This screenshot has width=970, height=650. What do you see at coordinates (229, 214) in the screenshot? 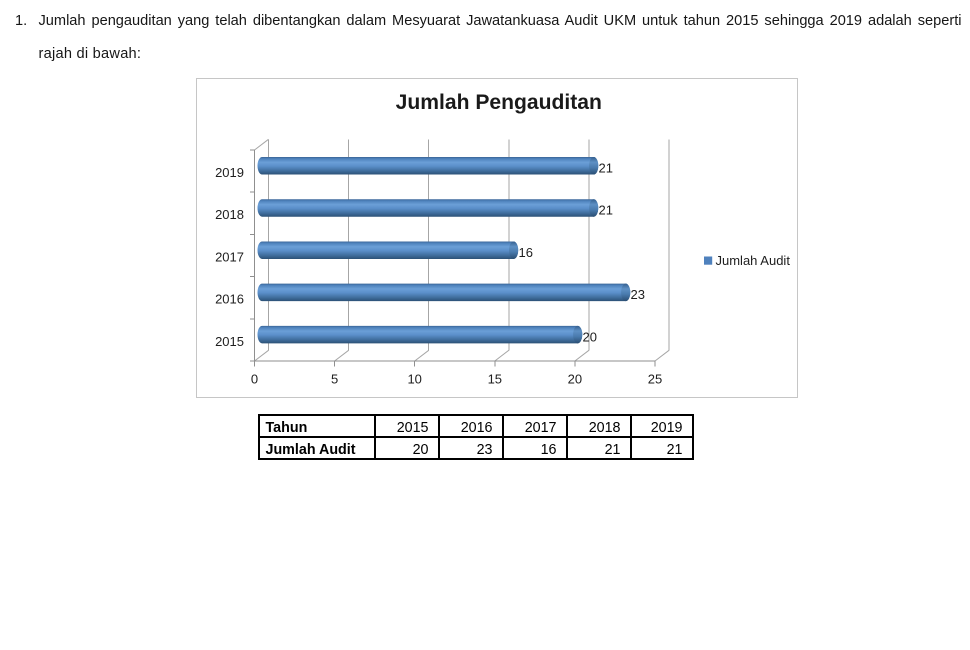
I see `svg-text: 2018` at bounding box center [229, 214].